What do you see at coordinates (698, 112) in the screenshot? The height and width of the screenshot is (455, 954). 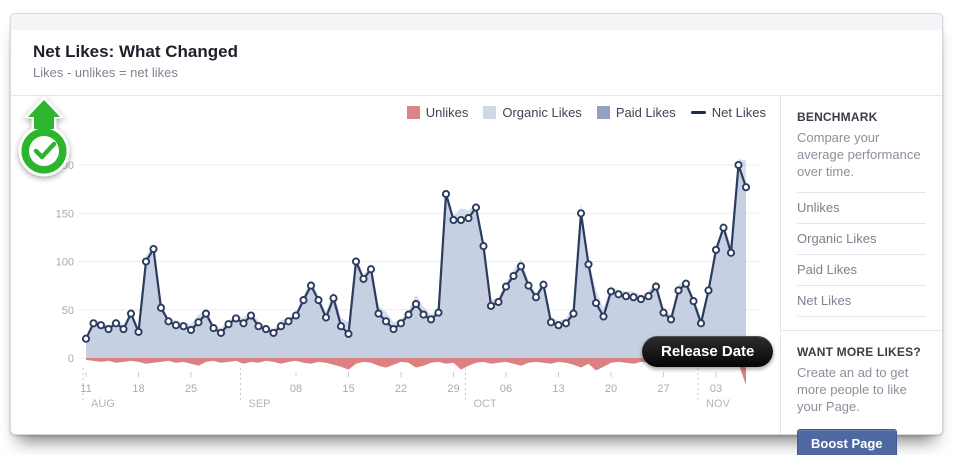 I see `net-likes-swatch` at bounding box center [698, 112].